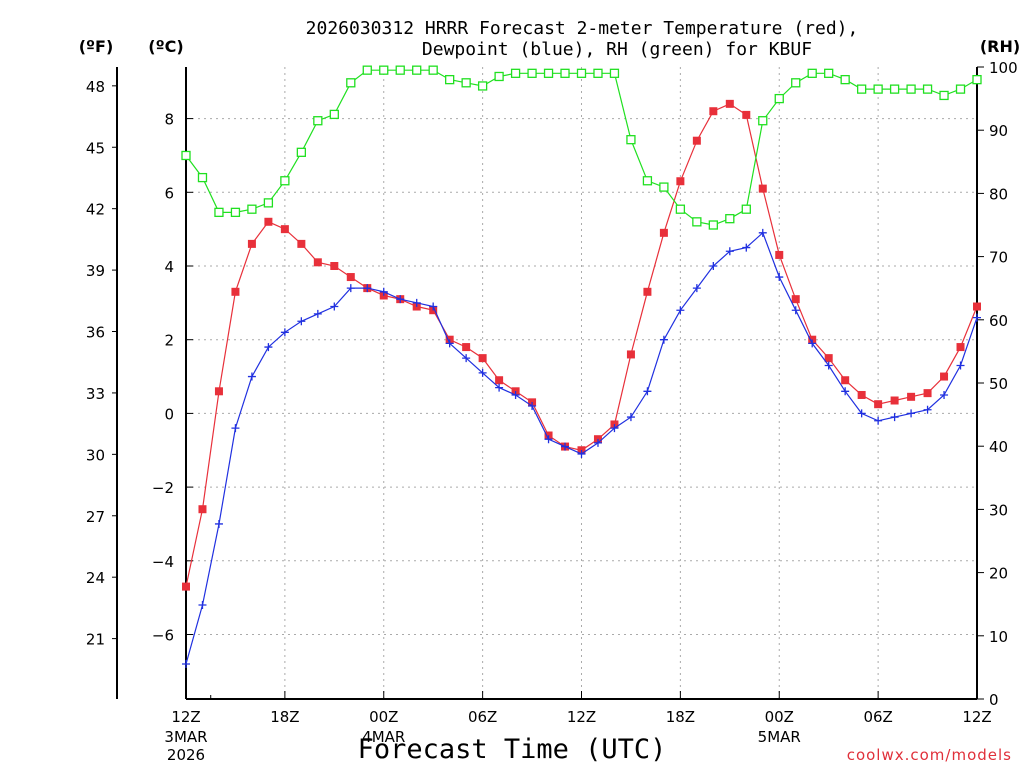  What do you see at coordinates (779, 737) in the screenshot?
I see `date-label: 5MAR` at bounding box center [779, 737].